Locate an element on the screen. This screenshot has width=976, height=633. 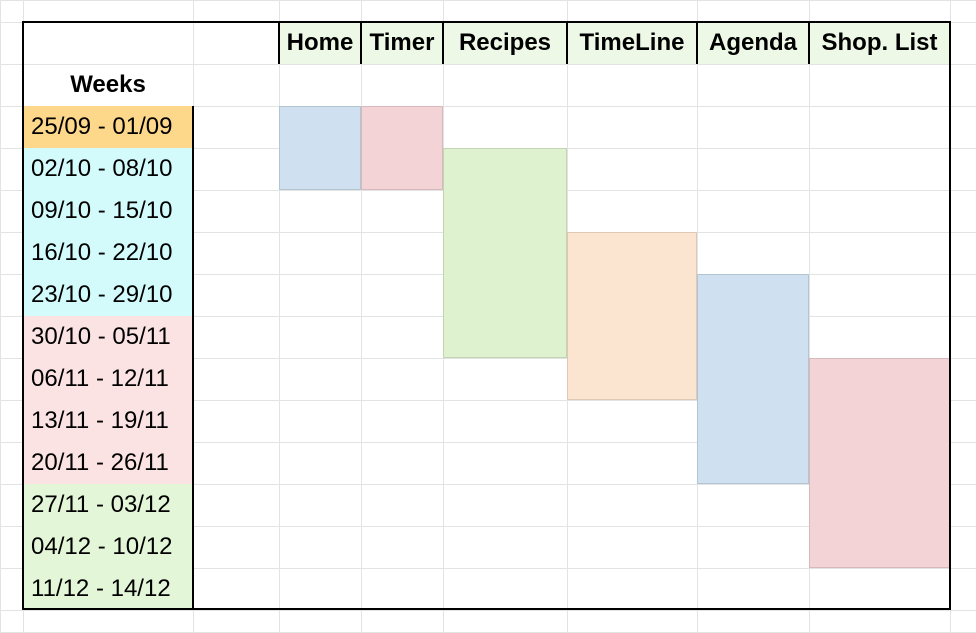
week-label: 30/10 - 05/11 is located at coordinates (101, 336).